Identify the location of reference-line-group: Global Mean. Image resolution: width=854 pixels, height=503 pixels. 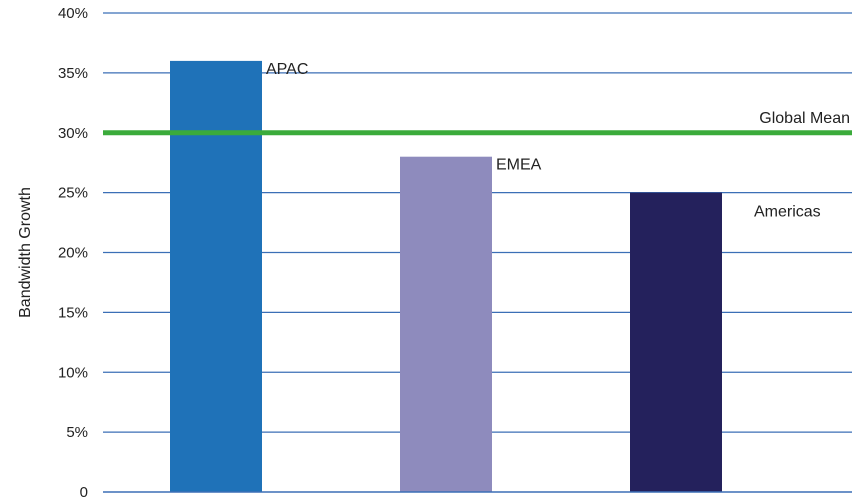
(477, 123).